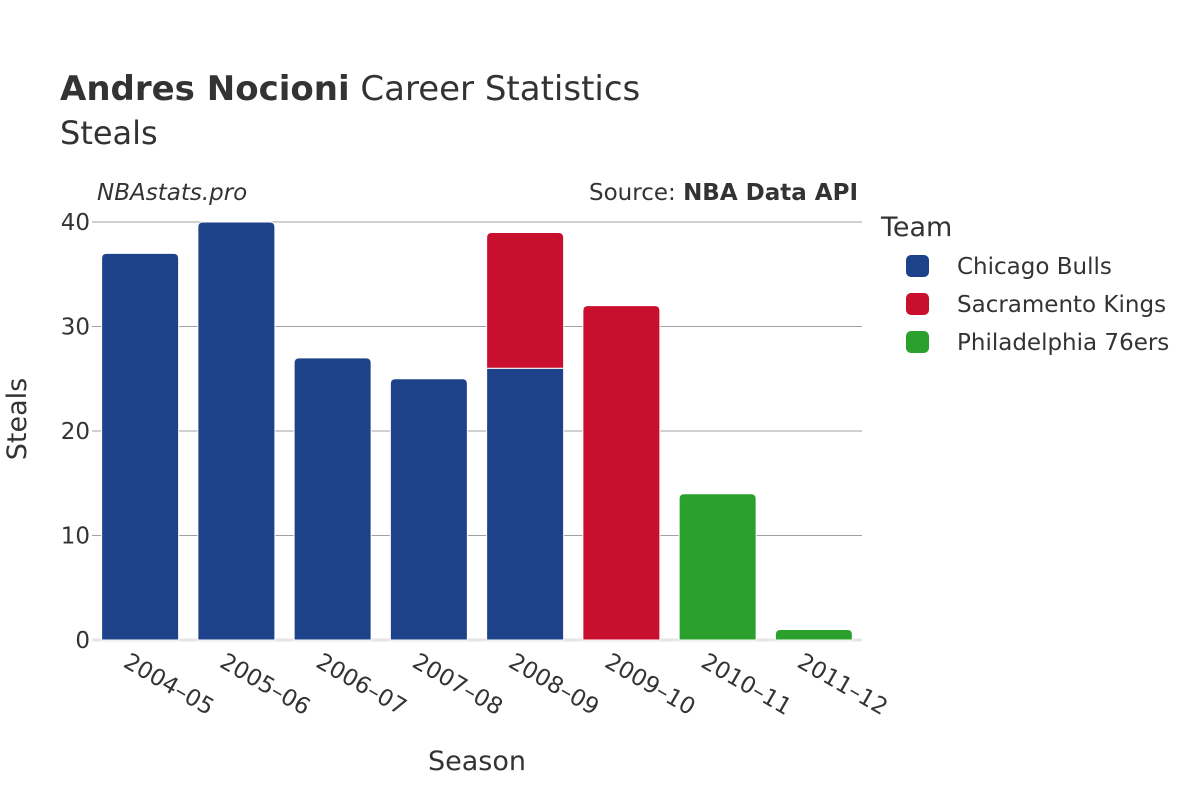 The image size is (1200, 800). What do you see at coordinates (842, 685) in the screenshot?
I see `x-tick-label: 2011–12` at bounding box center [842, 685].